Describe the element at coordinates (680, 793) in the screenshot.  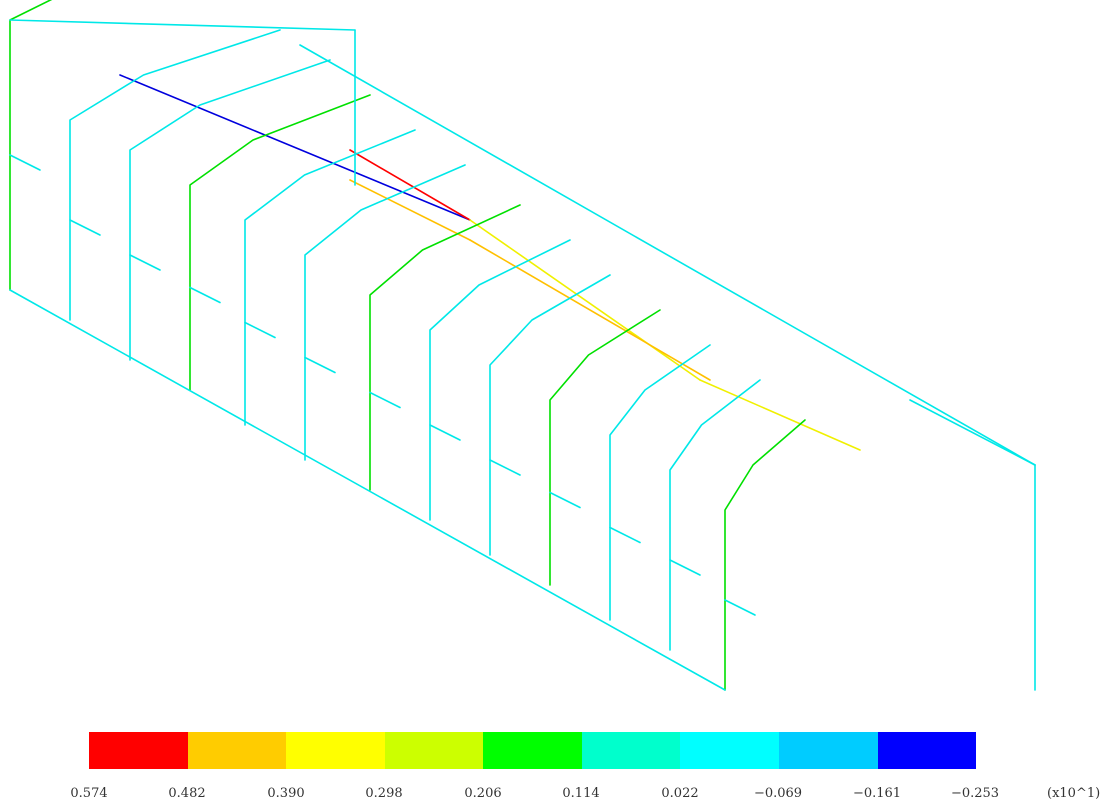
I see `legend-tick-label: 0.022` at that location.